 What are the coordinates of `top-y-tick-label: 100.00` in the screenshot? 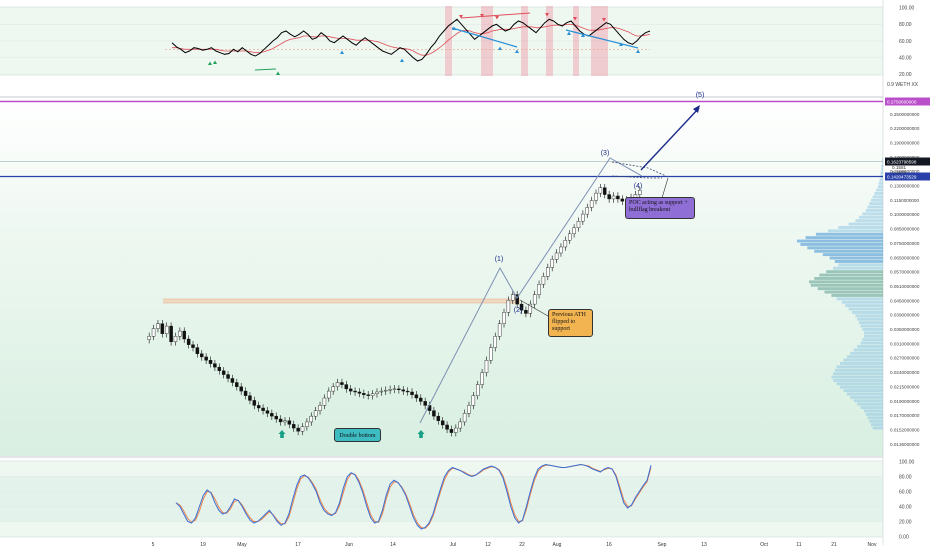 It's located at (907, 8).